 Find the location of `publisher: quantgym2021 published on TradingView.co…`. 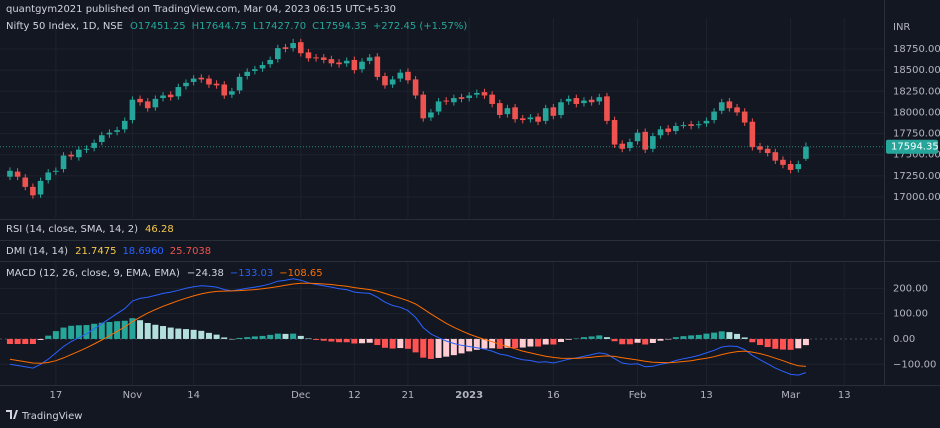

publisher: quantgym2021 published on TradingView.co… is located at coordinates (201, 9).